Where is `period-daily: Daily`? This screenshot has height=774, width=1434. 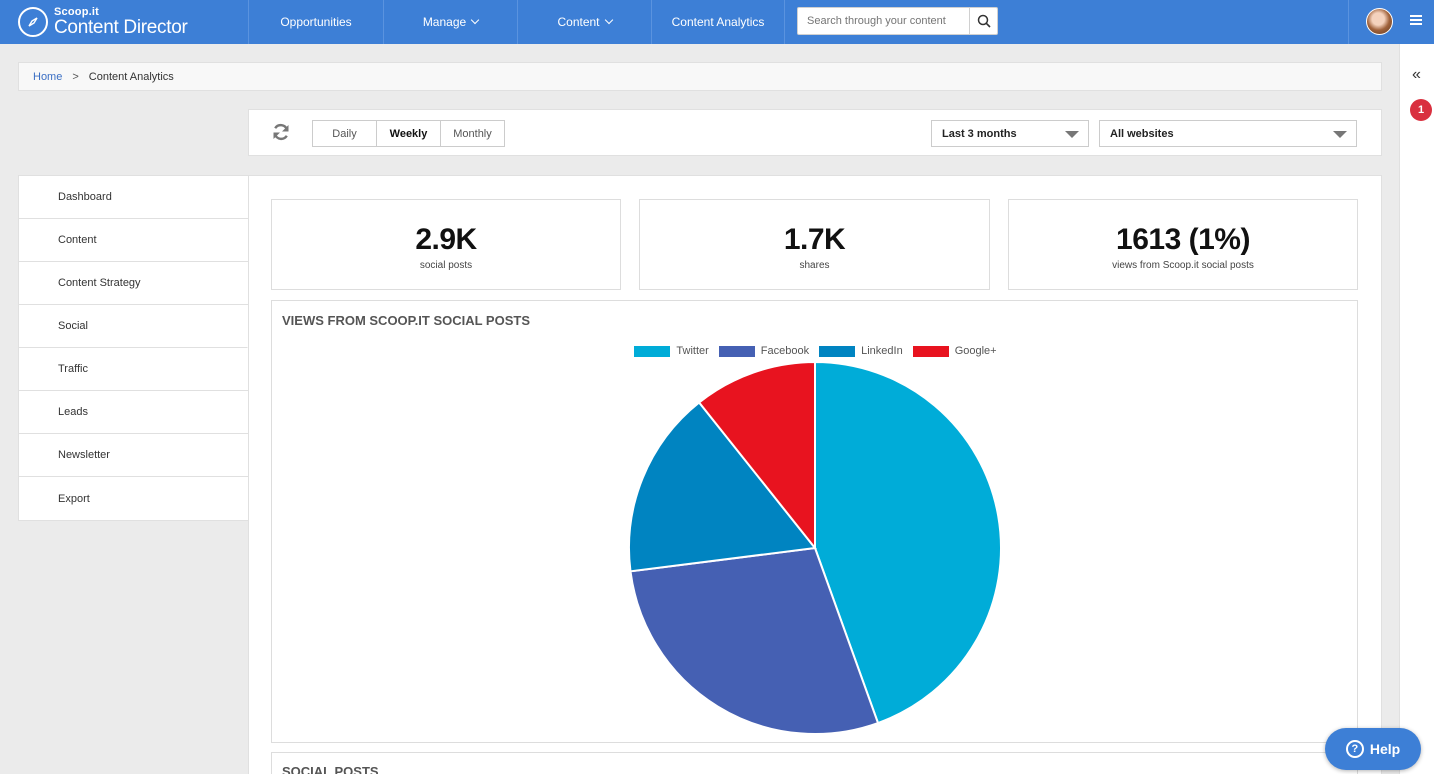
period-daily: Daily is located at coordinates (345, 133).